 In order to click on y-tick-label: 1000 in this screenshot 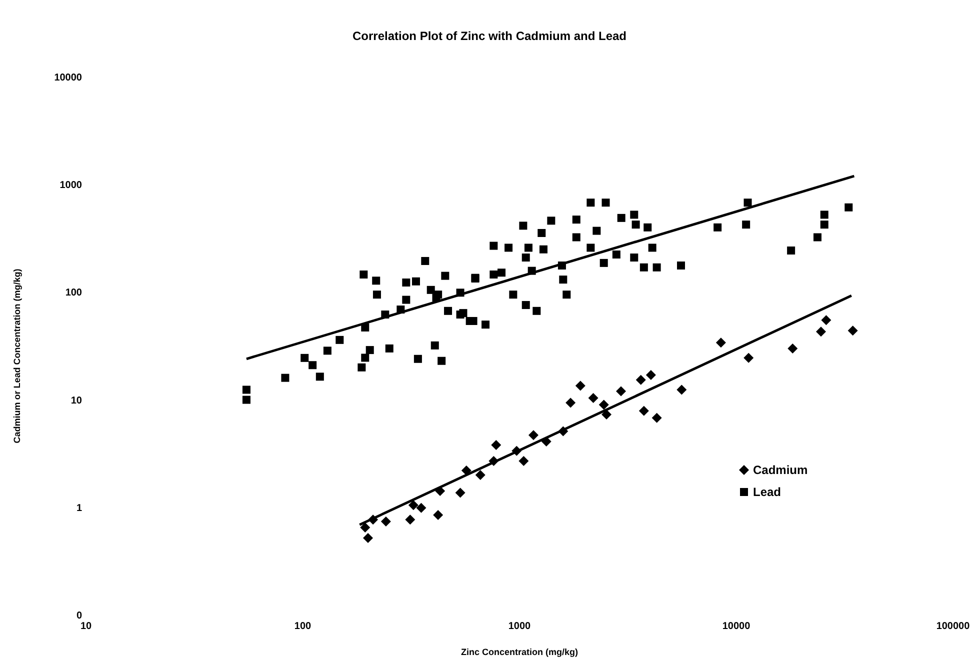, I will do `click(71, 186)`.